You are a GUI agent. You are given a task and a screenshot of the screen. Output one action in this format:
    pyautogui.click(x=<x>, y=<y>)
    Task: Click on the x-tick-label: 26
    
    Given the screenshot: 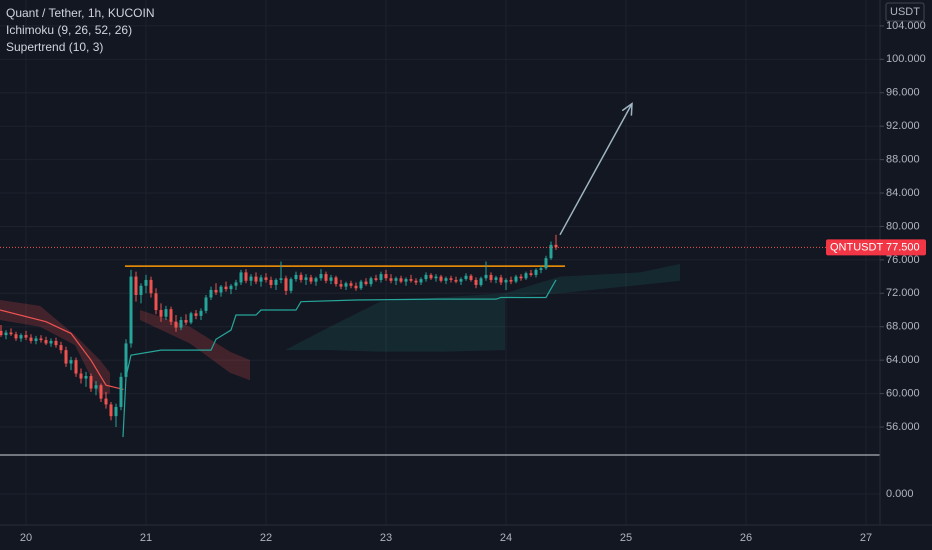 What is the action you would take?
    pyautogui.click(x=746, y=538)
    